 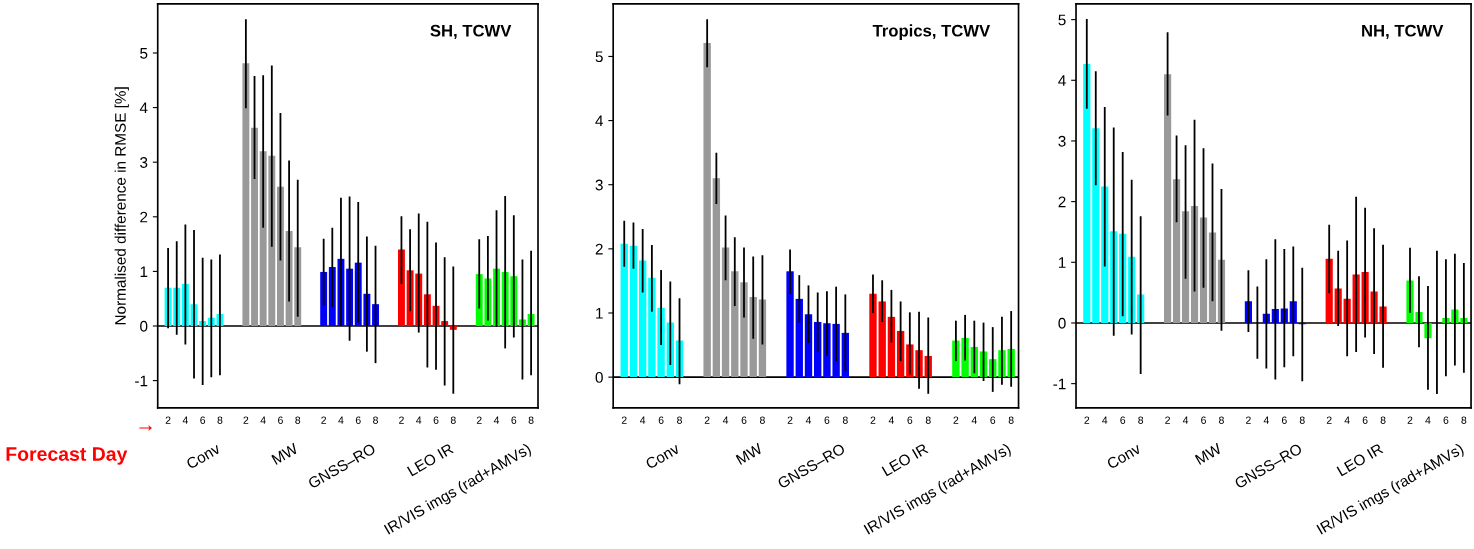 I want to click on text: NH, TCWV, so click(x=1403, y=32).